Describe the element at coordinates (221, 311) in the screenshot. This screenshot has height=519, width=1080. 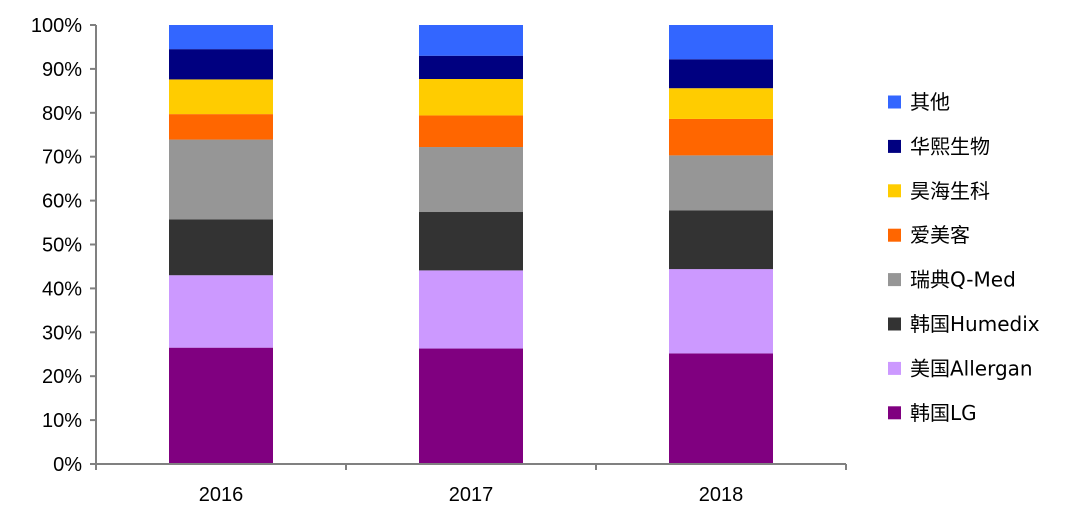
I see `bar-segment-2016-美国allergan` at that location.